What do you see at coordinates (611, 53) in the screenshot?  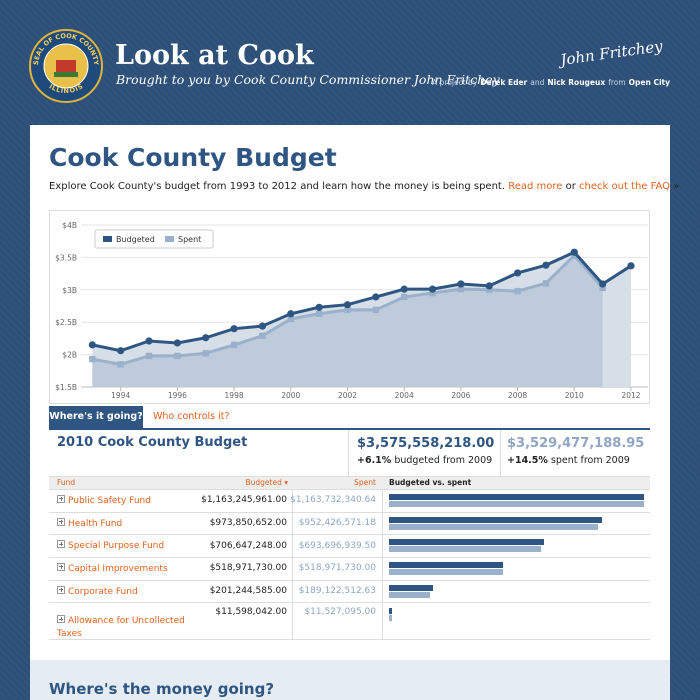 I see `signature: John Fritchey` at bounding box center [611, 53].